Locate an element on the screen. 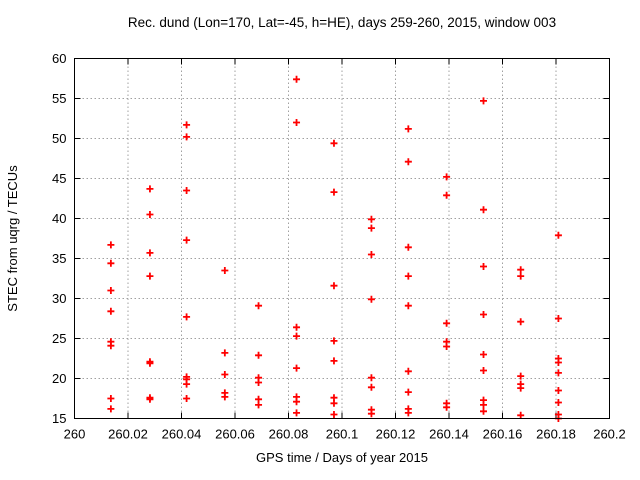  x-tick-label: 260.06 is located at coordinates (235, 434).